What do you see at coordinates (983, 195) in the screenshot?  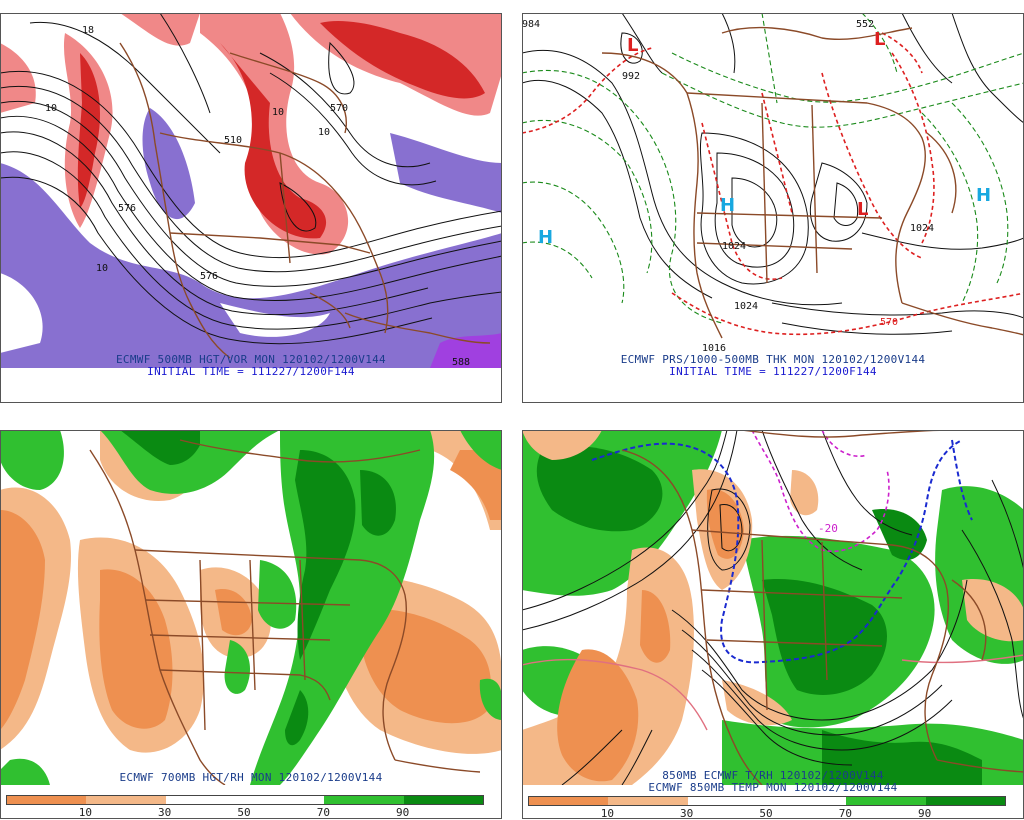 I see `high-center-atlantic: H` at bounding box center [983, 195].